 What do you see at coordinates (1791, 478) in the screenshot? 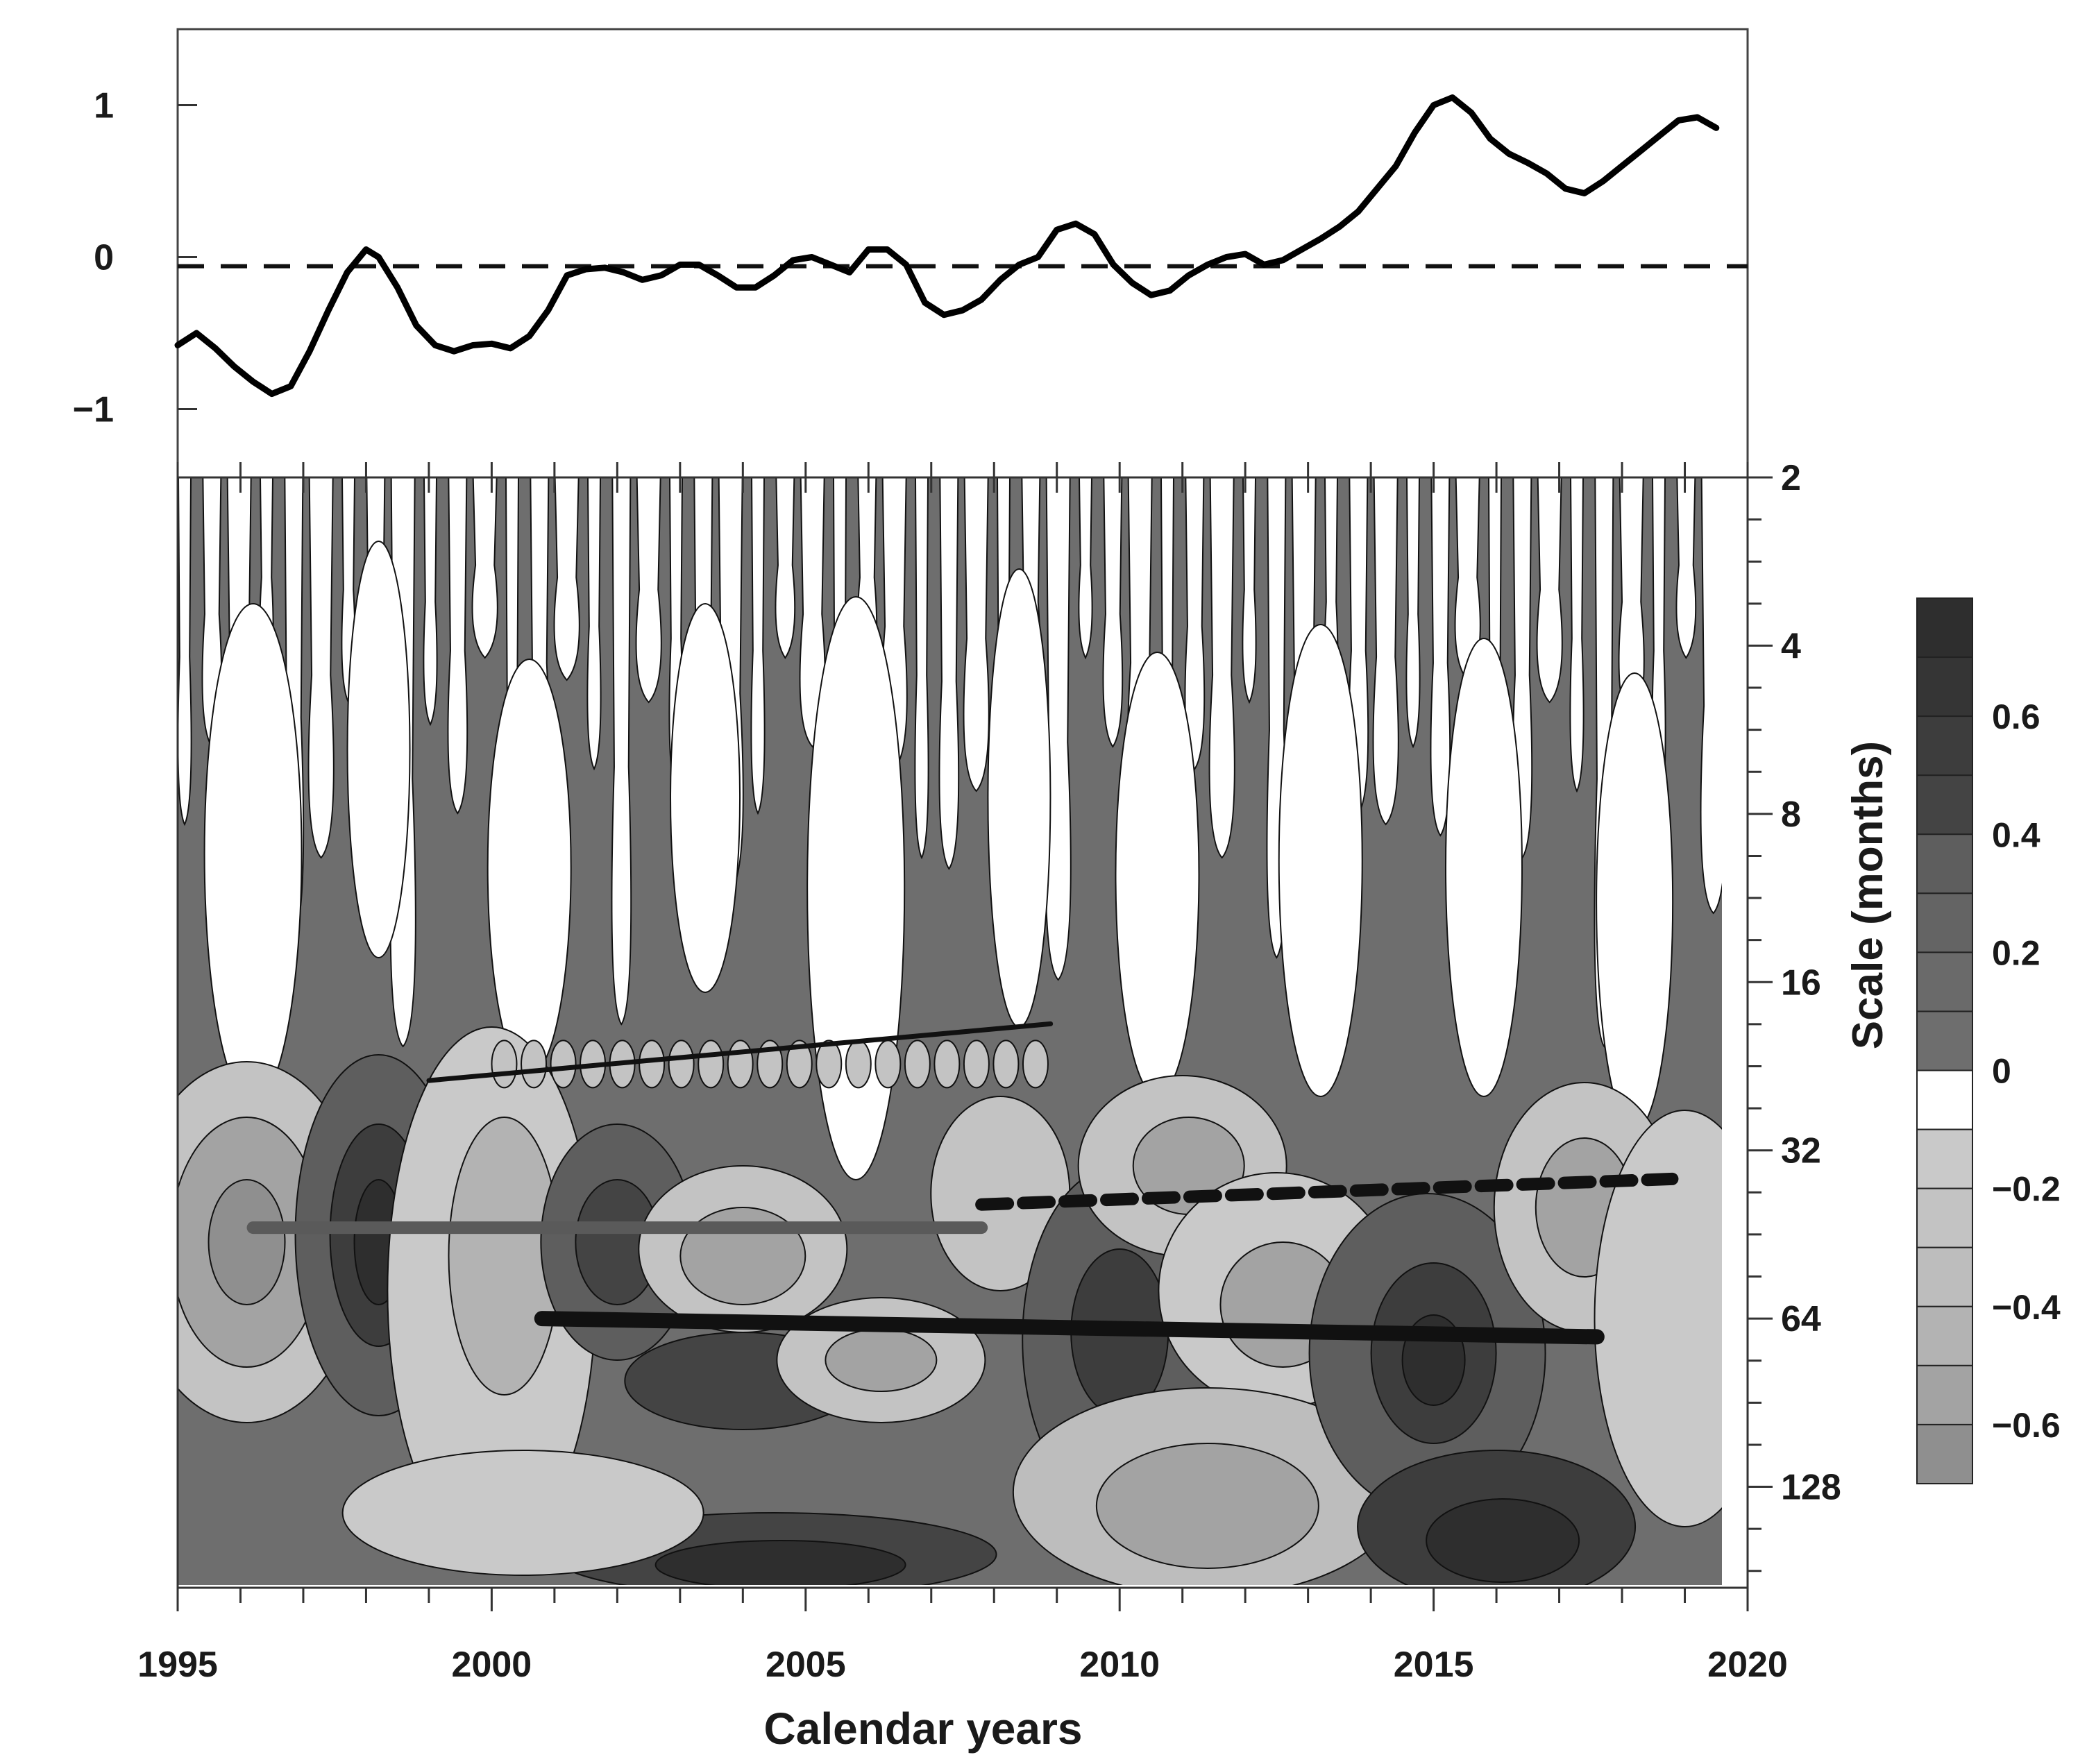
I see `scale-tick-label: 2` at bounding box center [1791, 478].